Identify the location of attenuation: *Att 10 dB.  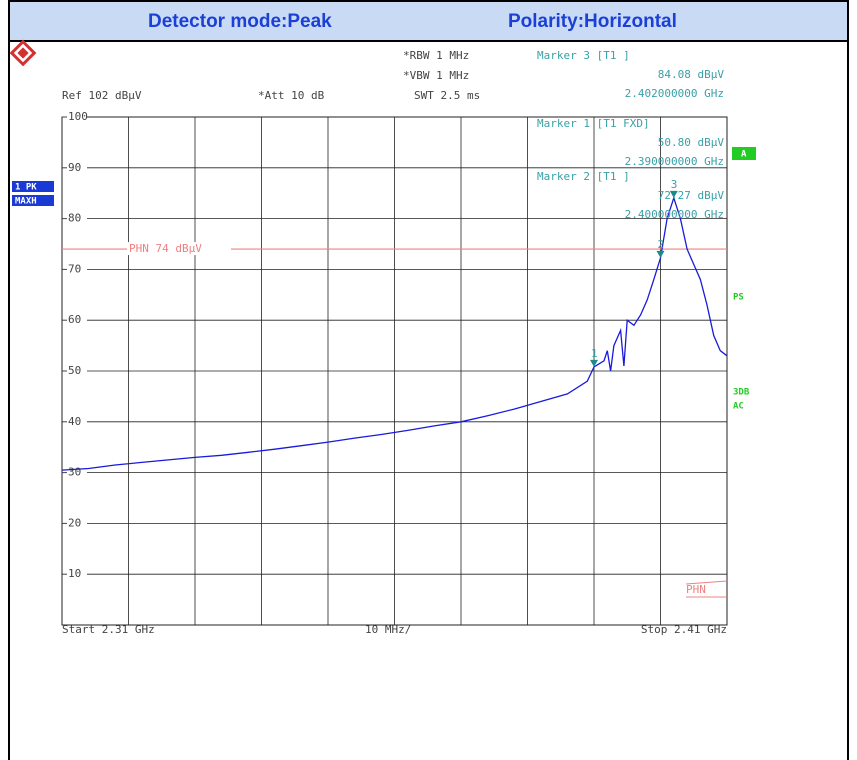
(291, 95).